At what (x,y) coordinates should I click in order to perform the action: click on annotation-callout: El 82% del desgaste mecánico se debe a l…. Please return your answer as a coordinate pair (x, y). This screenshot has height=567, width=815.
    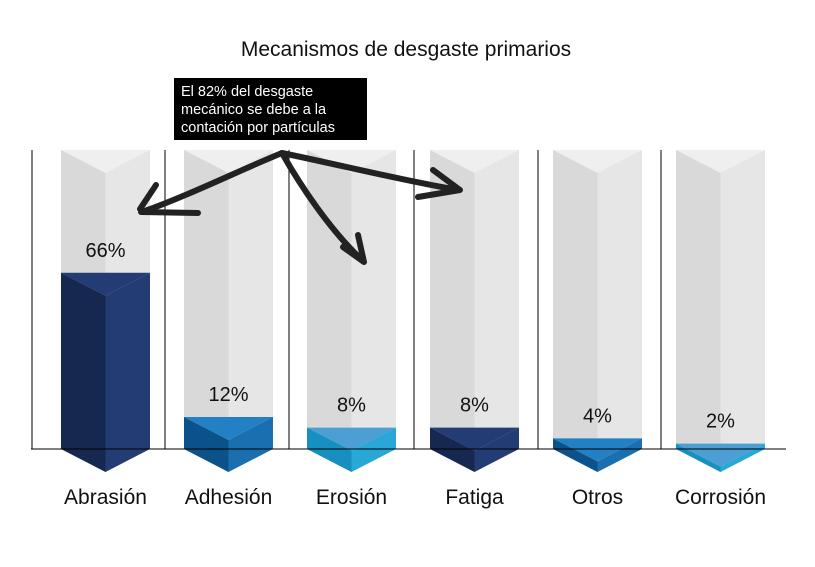
    Looking at the image, I should click on (270, 109).